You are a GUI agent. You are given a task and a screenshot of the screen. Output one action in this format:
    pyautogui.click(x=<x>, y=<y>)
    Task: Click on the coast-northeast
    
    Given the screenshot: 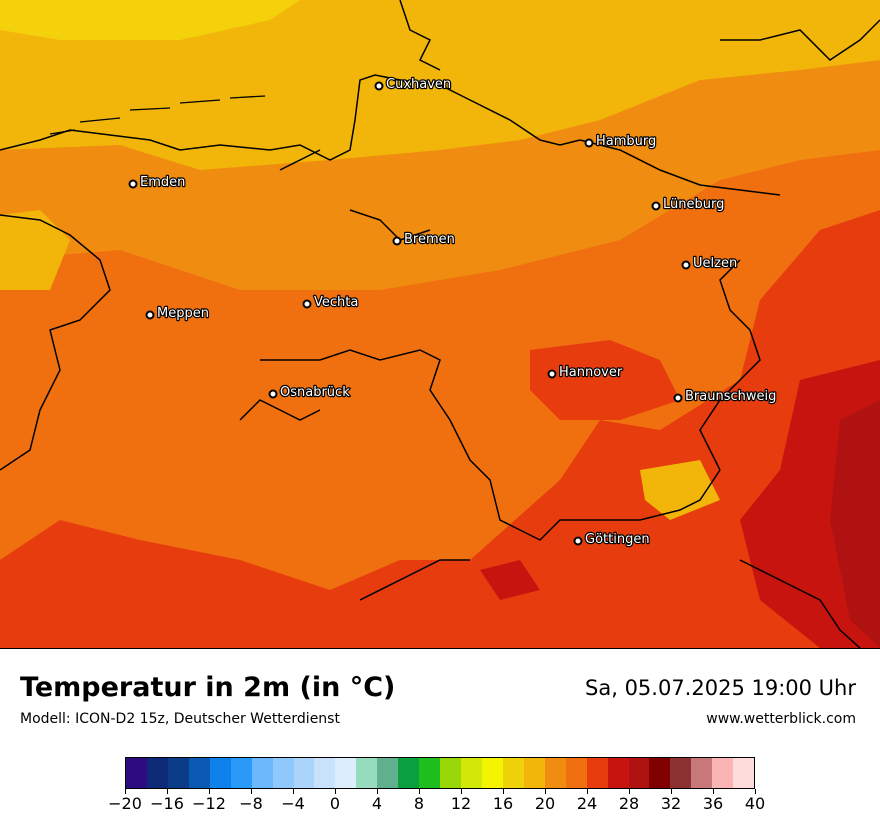 What is the action you would take?
    pyautogui.click(x=800, y=40)
    